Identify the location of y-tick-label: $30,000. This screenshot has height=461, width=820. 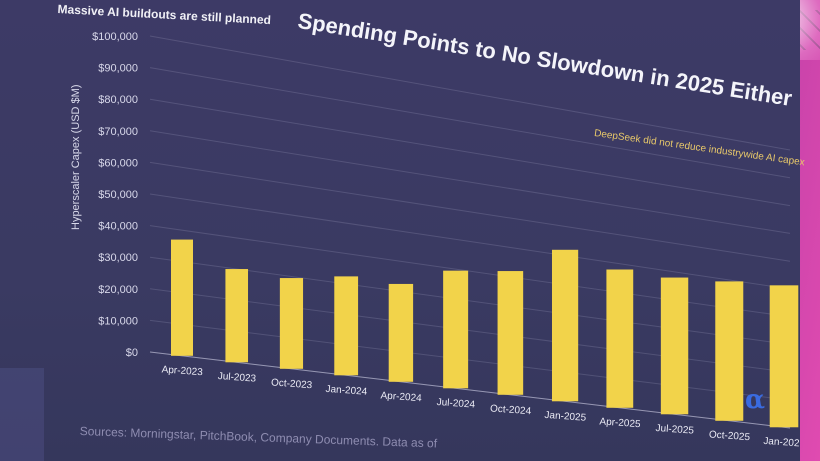
(118, 258).